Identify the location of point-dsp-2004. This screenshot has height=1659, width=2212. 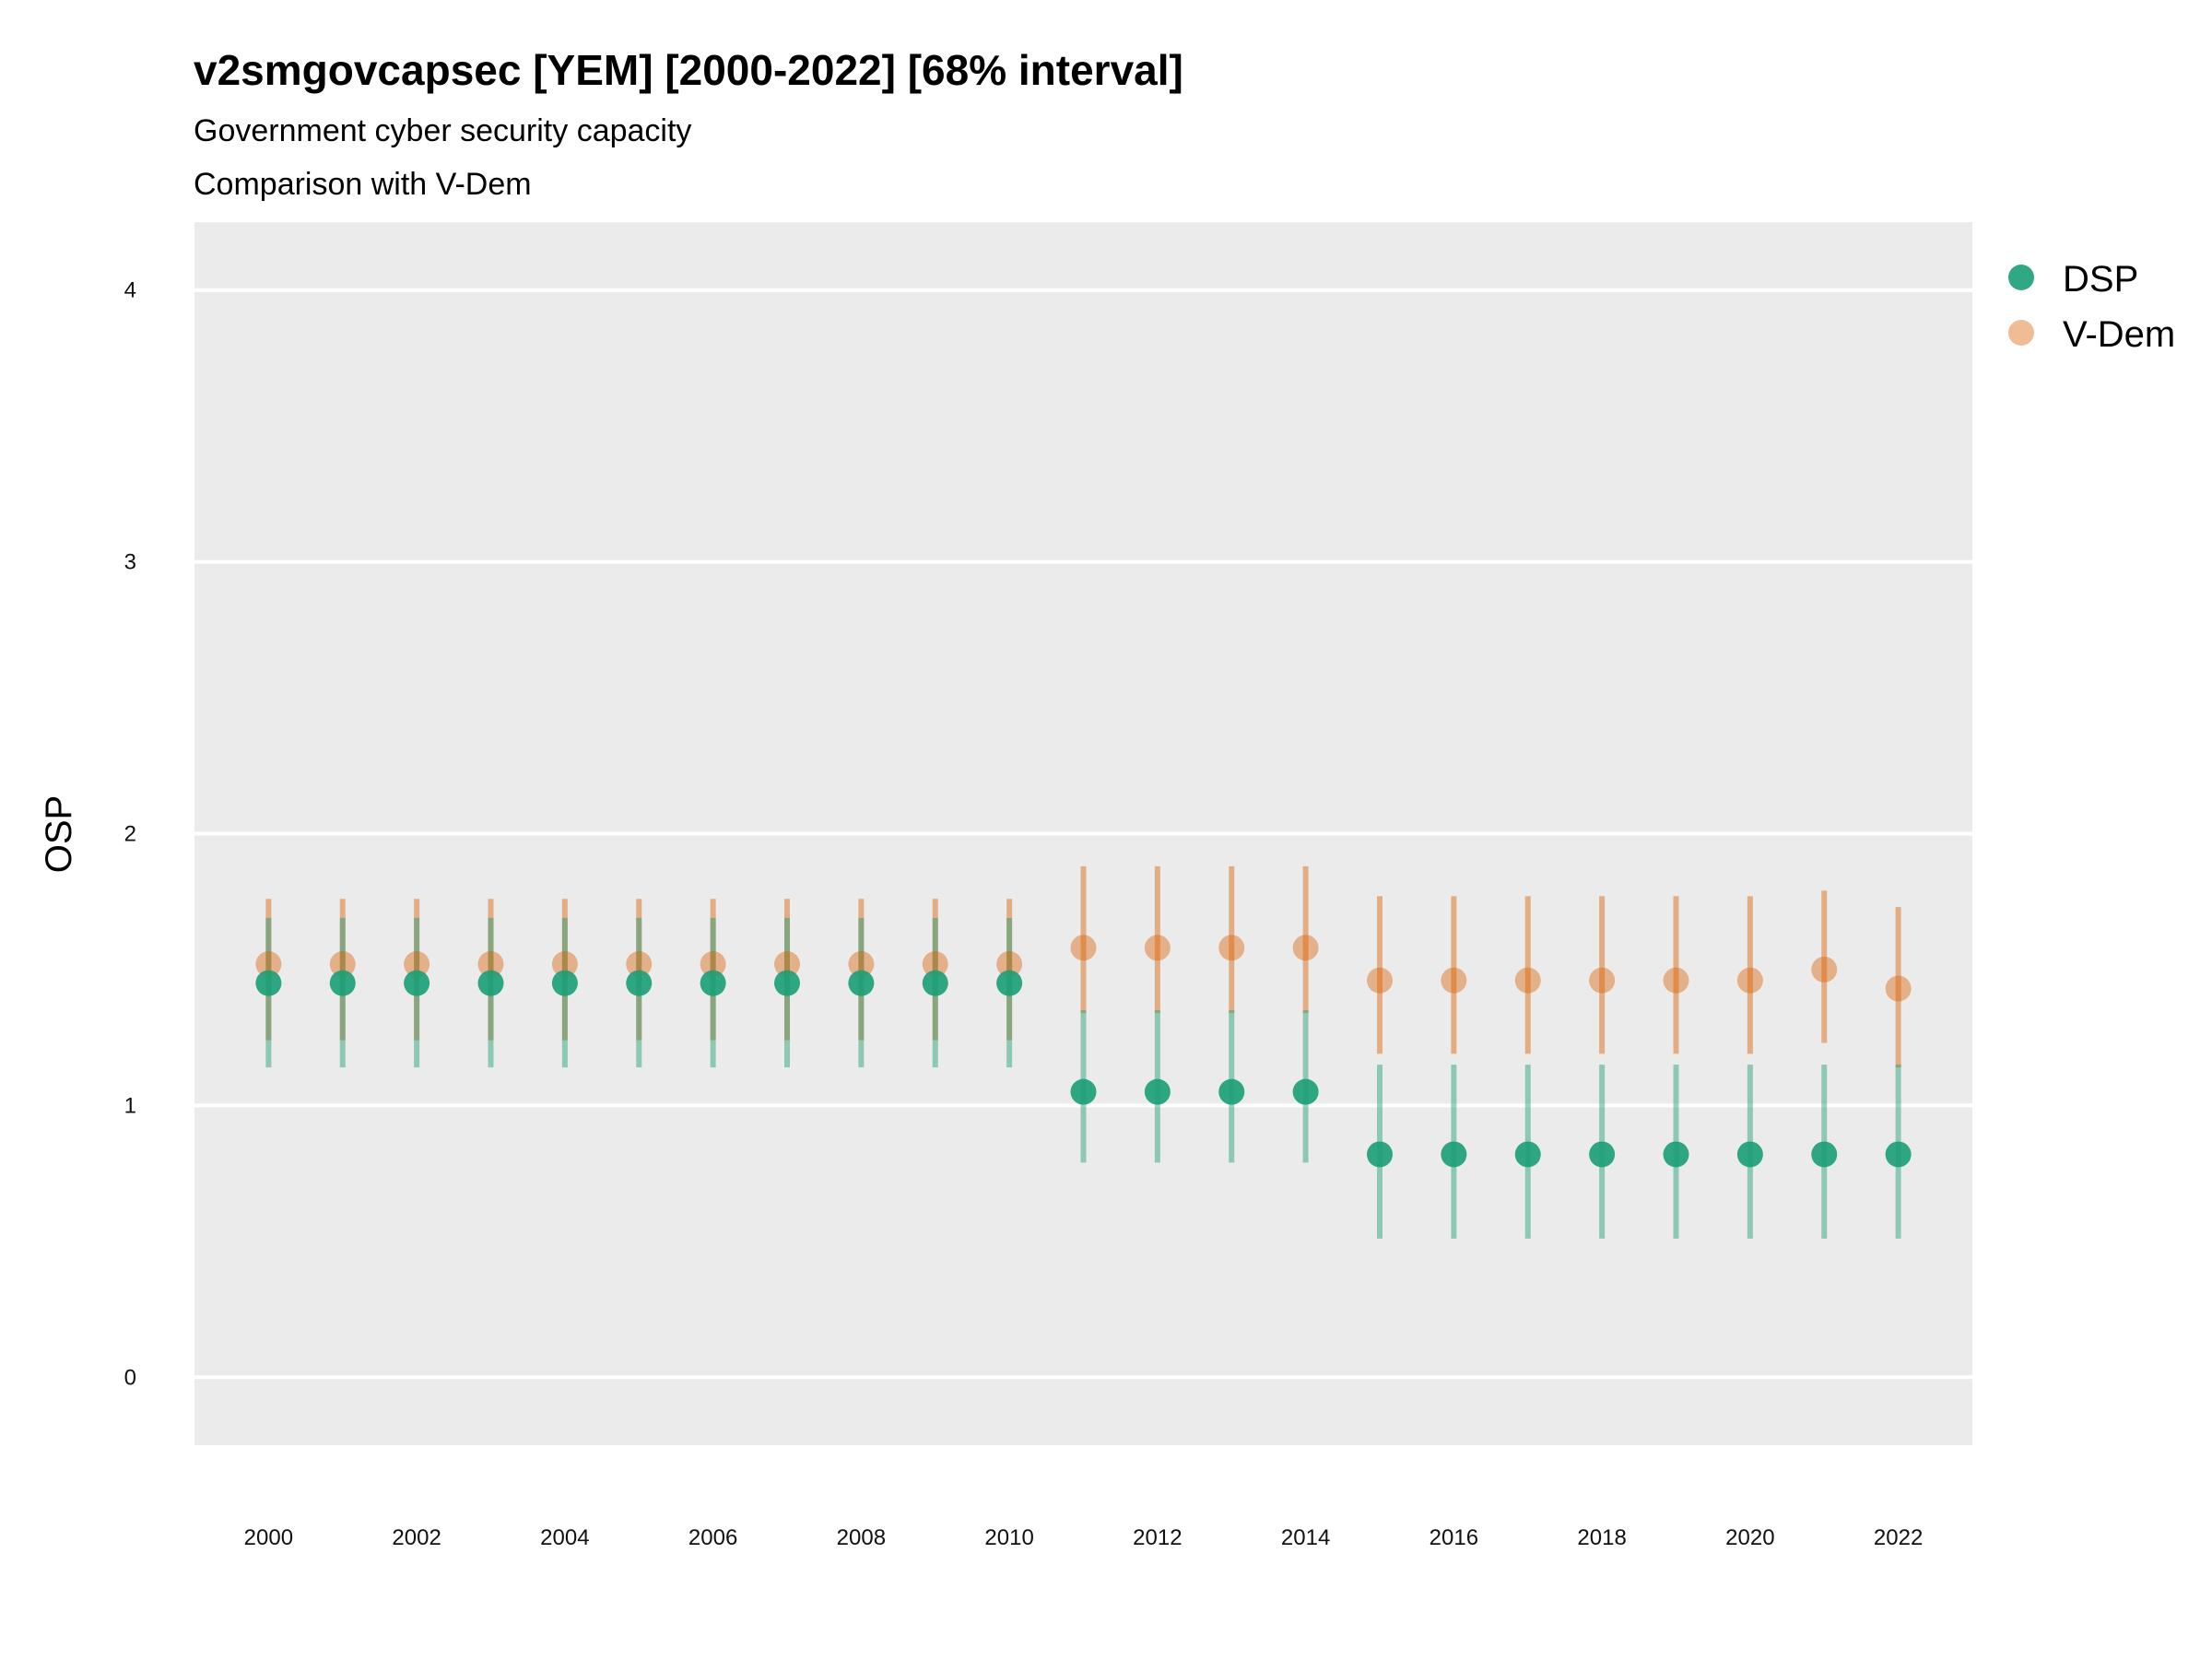
(564, 983).